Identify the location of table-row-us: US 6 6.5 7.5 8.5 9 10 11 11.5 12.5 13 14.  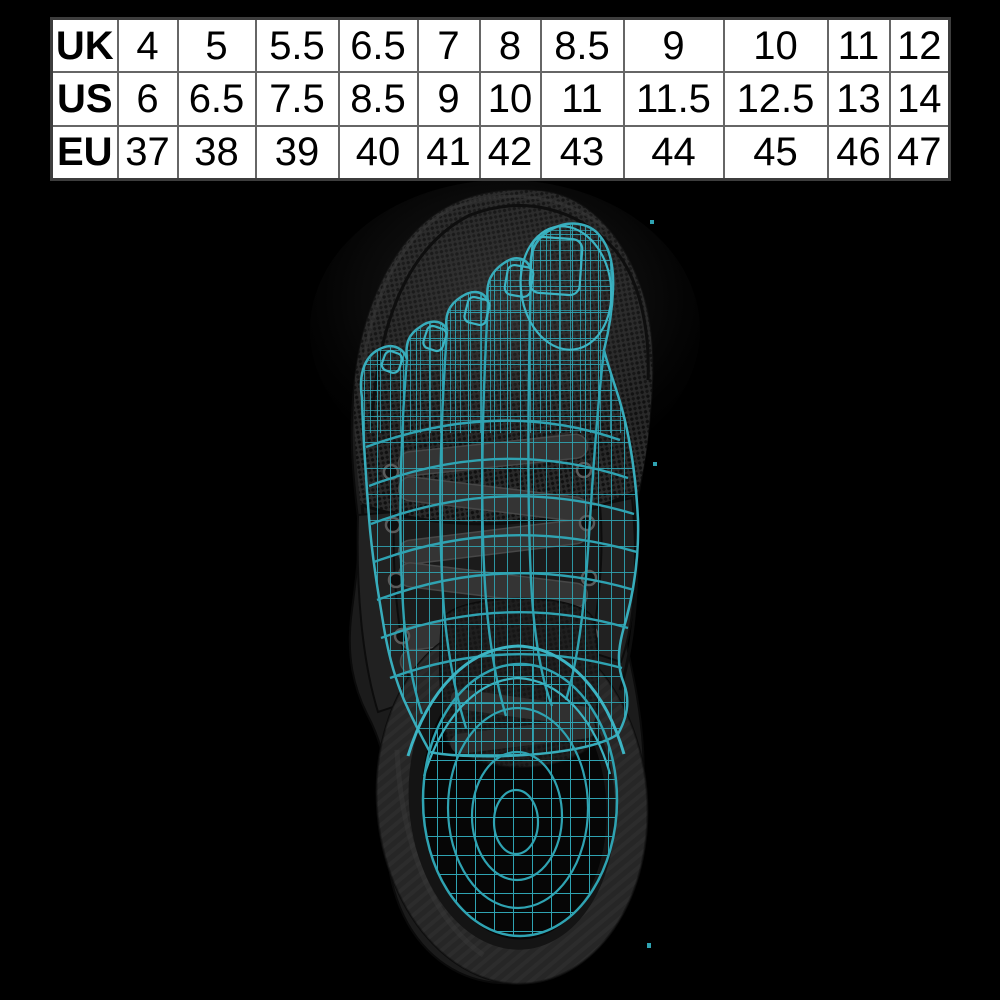
(500, 99).